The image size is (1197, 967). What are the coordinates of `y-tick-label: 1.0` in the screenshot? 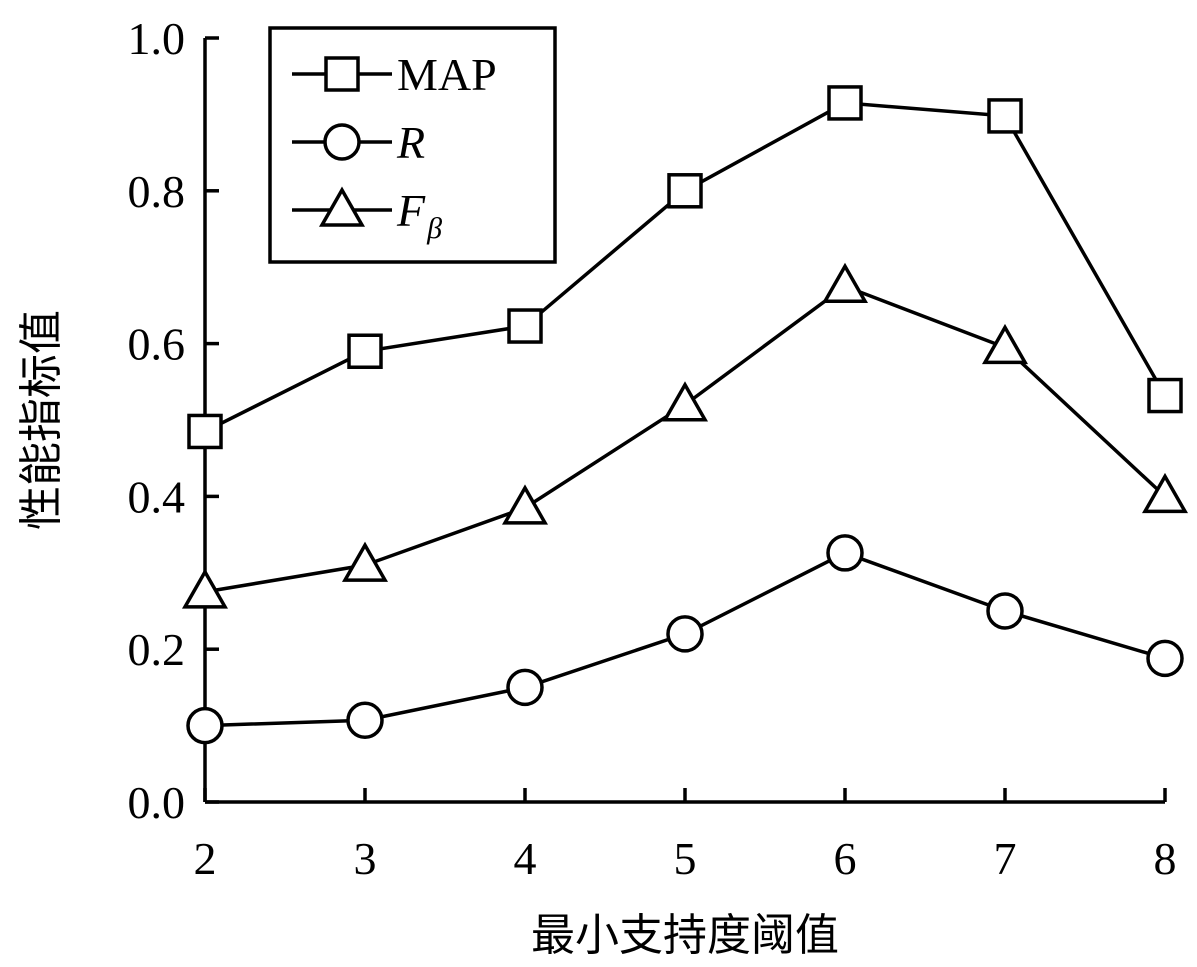 It's located at (157, 38).